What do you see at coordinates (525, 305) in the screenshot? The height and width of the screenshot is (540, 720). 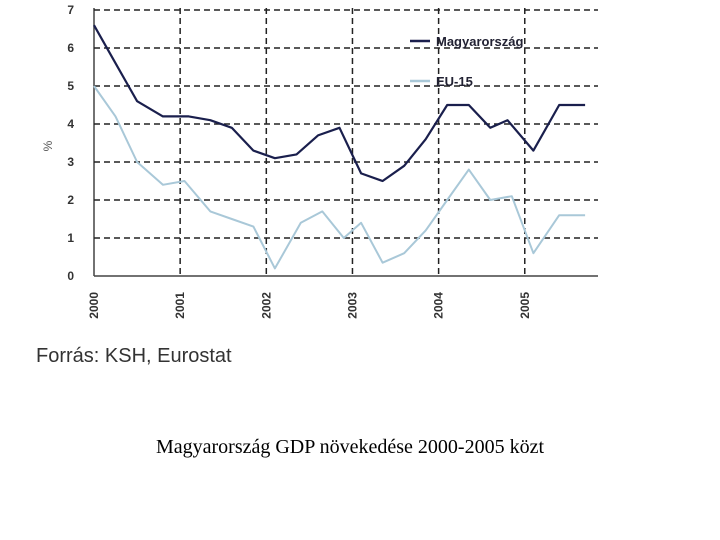 I see `x-tick-label: 2005` at bounding box center [525, 305].